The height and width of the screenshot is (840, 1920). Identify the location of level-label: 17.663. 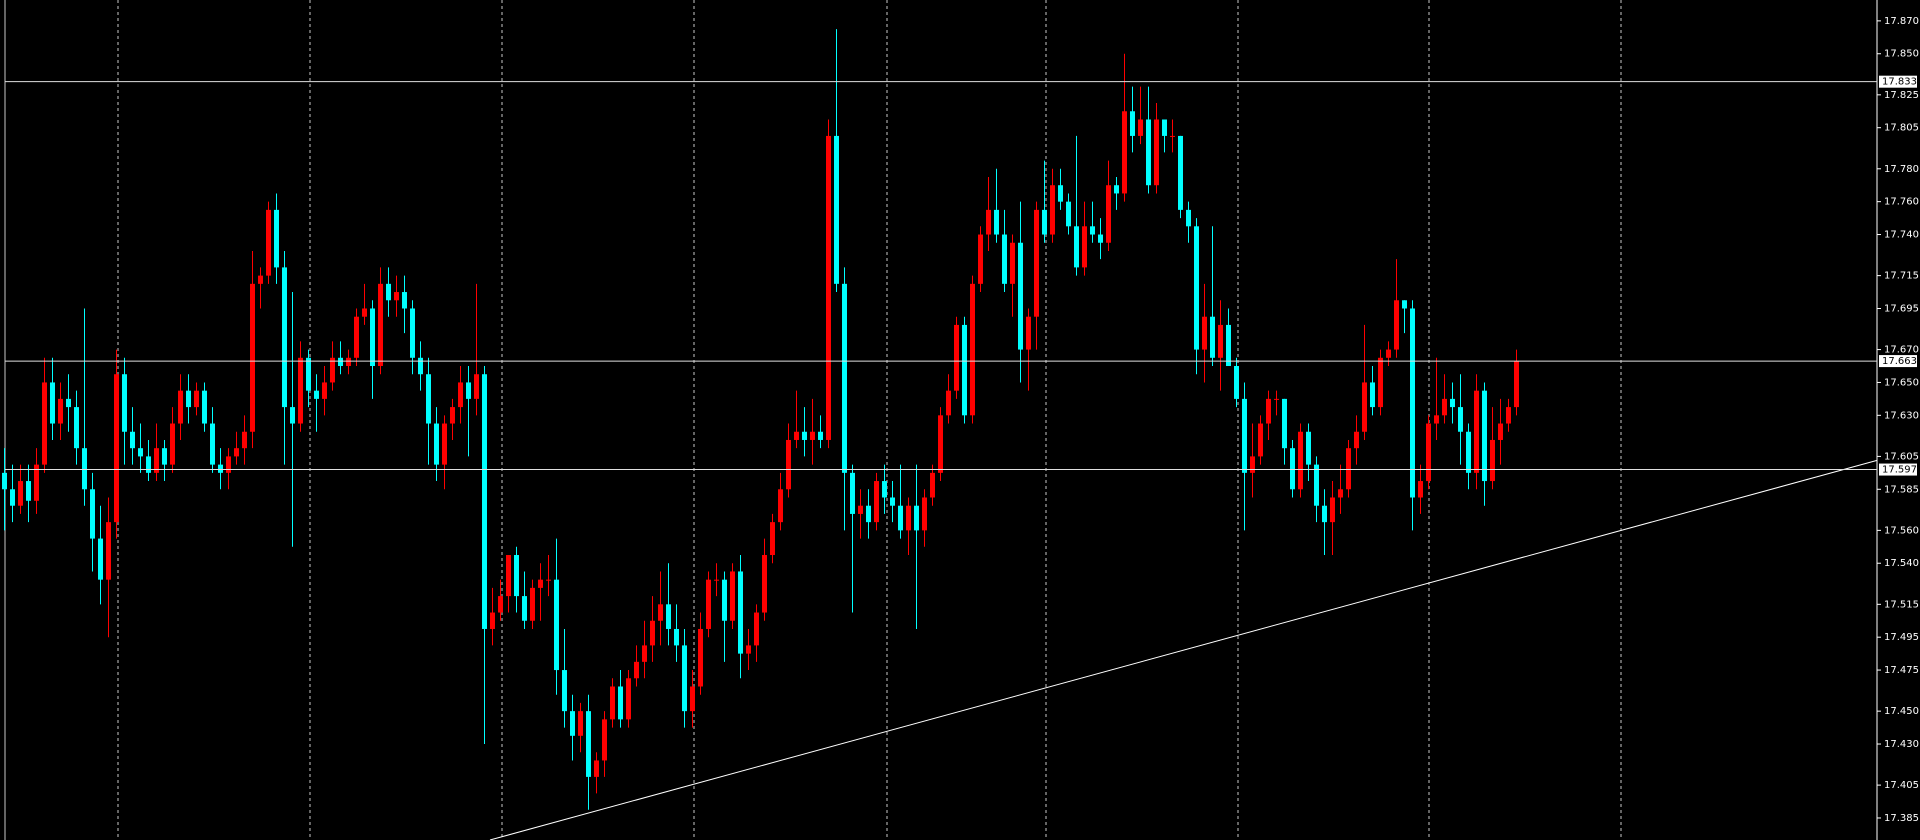
(1899, 361).